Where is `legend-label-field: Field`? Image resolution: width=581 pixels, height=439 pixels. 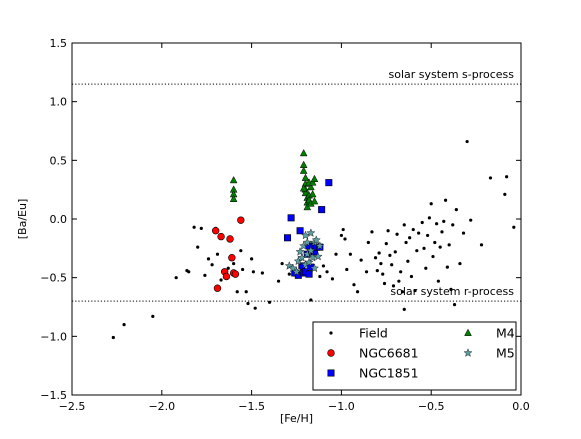
legend-label-field: Field is located at coordinates (373, 333).